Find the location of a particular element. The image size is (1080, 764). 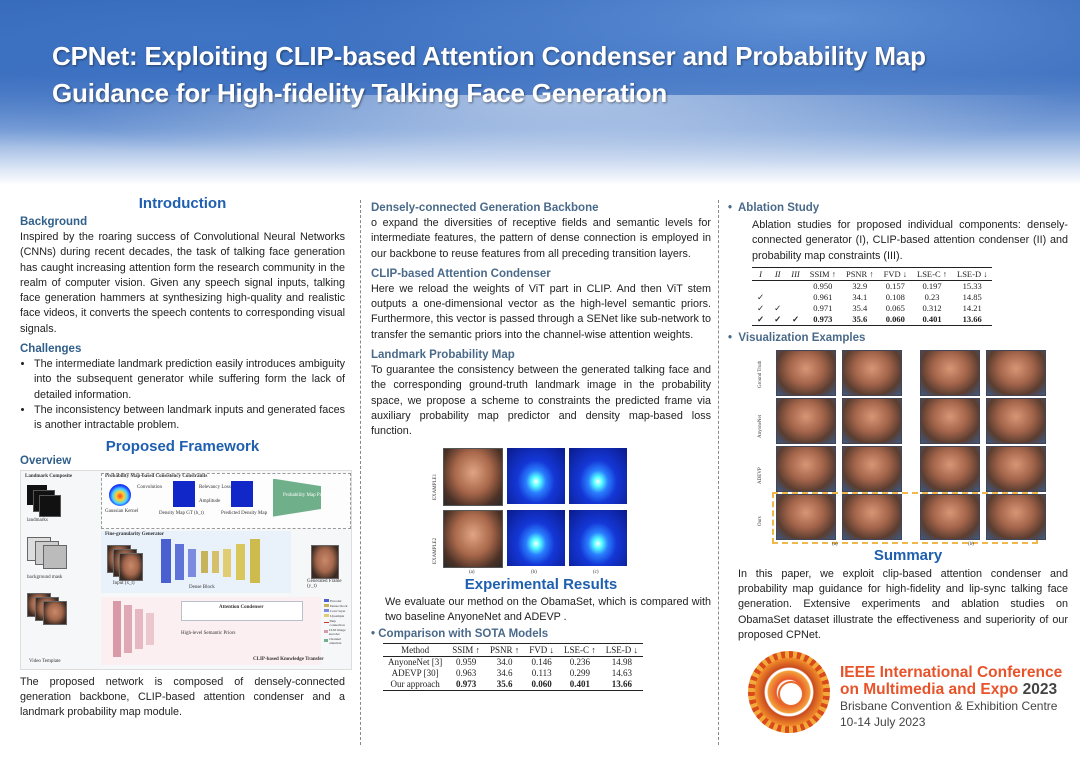

visualization-title-text: Visualization Examples is located at coordinates (802, 337).